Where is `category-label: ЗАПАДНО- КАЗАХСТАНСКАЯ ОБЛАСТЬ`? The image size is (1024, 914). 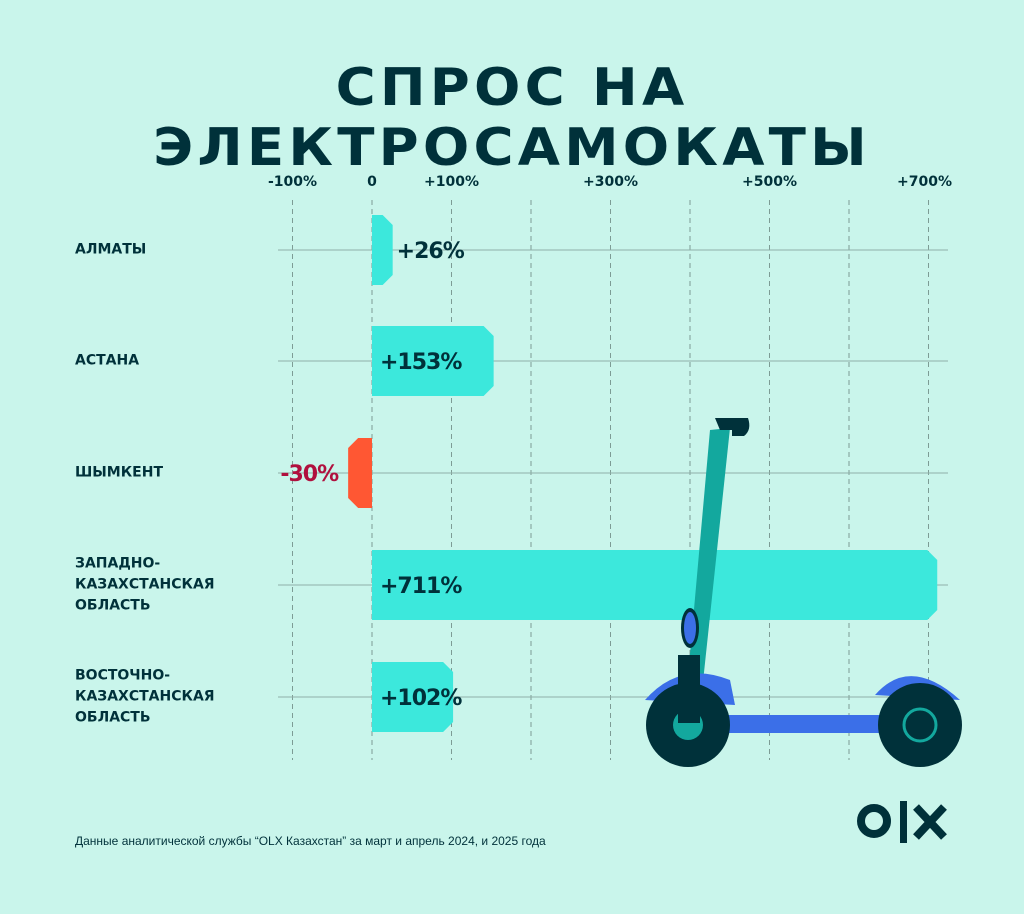 category-label: ЗАПАДНО- КАЗАХСТАНСКАЯ ОБЛАСТЬ is located at coordinates (145, 584).